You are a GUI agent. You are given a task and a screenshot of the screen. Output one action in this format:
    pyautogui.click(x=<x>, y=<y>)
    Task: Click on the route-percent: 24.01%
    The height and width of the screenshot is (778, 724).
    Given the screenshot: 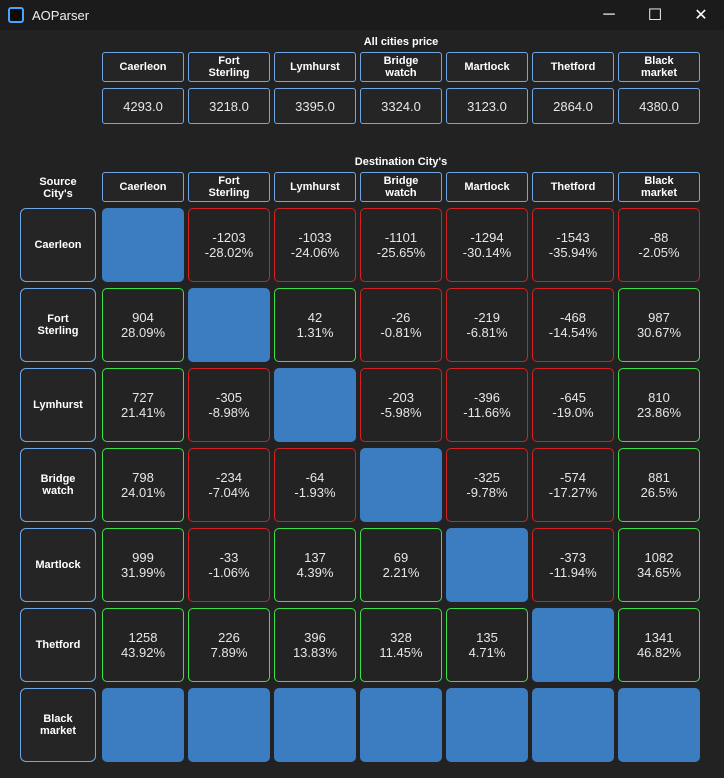 What is the action you would take?
    pyautogui.click(x=143, y=492)
    